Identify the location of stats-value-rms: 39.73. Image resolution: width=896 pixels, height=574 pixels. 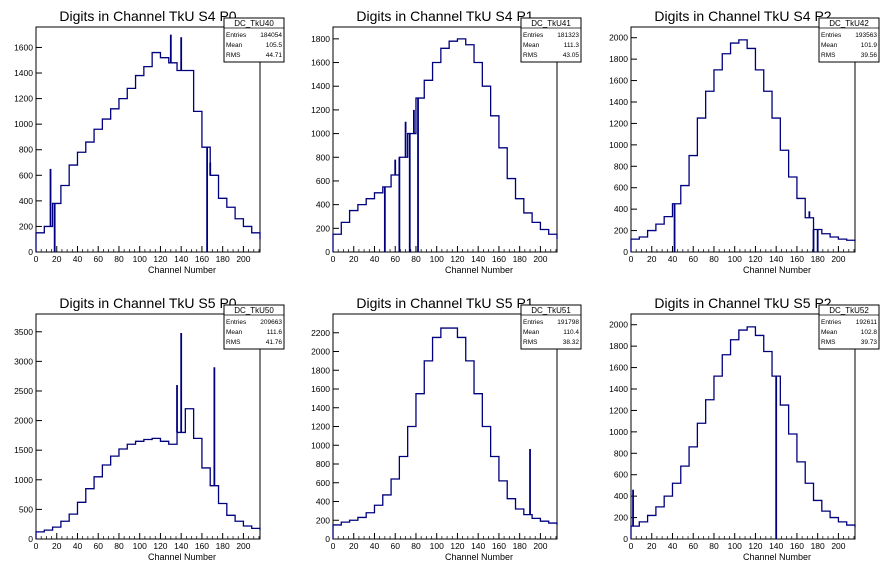
(869, 342).